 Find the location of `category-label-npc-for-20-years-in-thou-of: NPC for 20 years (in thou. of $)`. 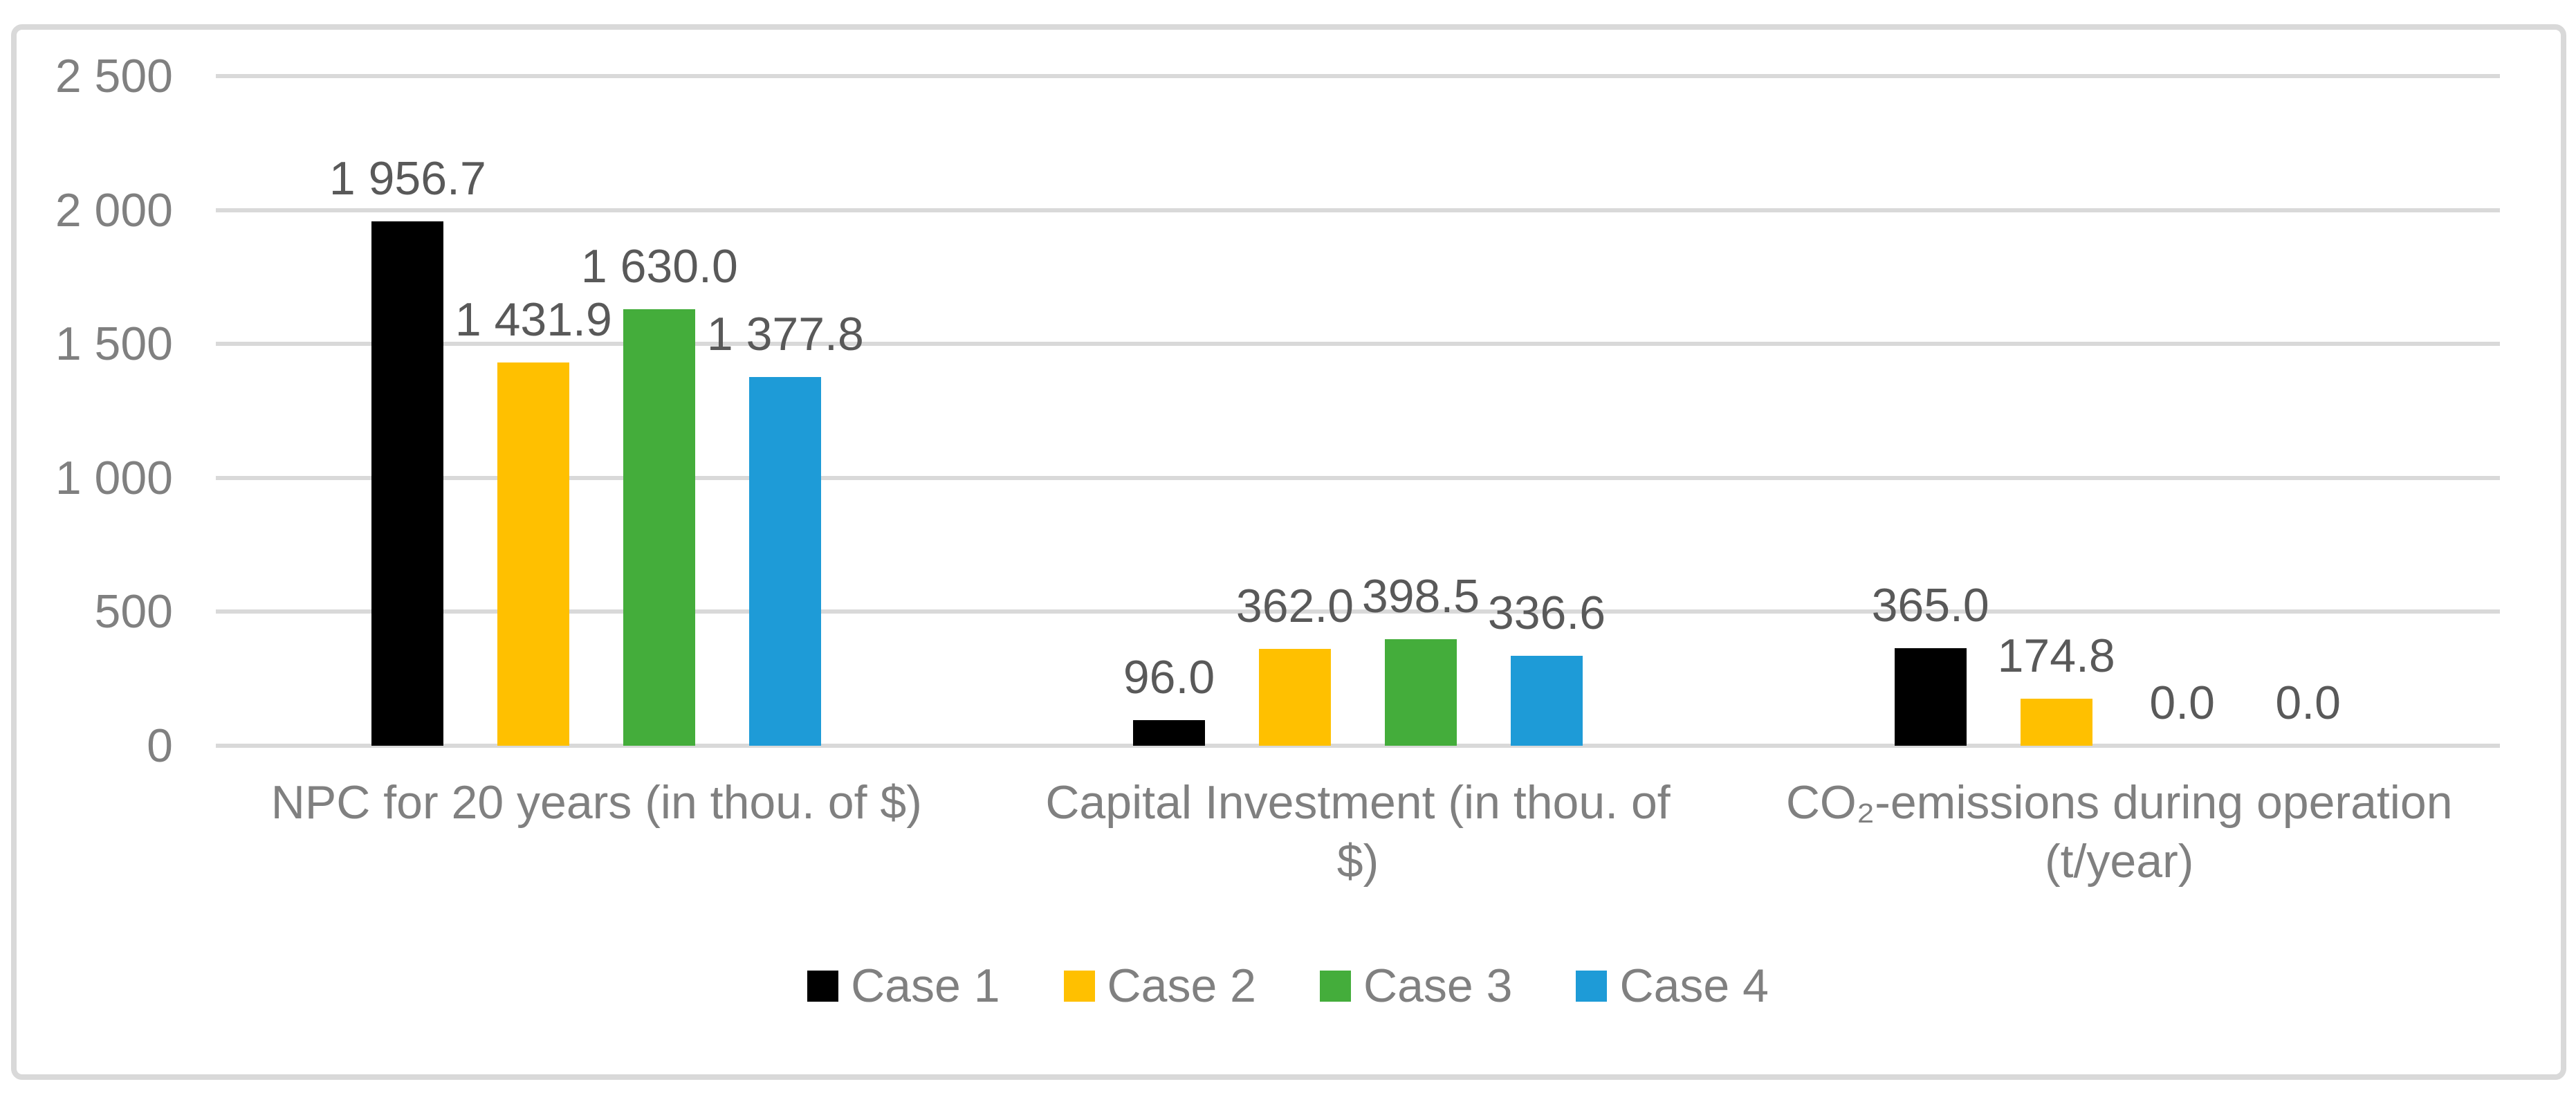

category-label-npc-for-20-years-in-thou-of: NPC for 20 years (in thou. of $) is located at coordinates (596, 803).